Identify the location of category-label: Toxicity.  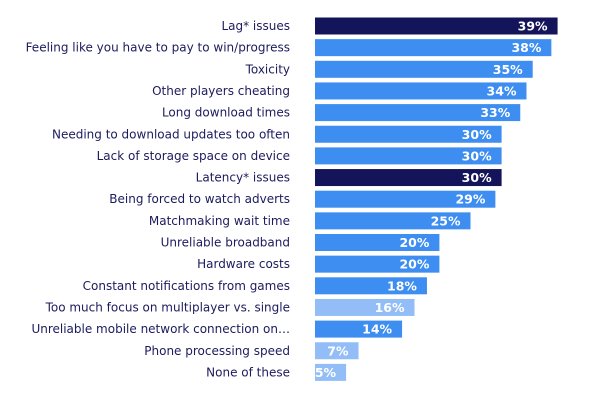
(267, 69).